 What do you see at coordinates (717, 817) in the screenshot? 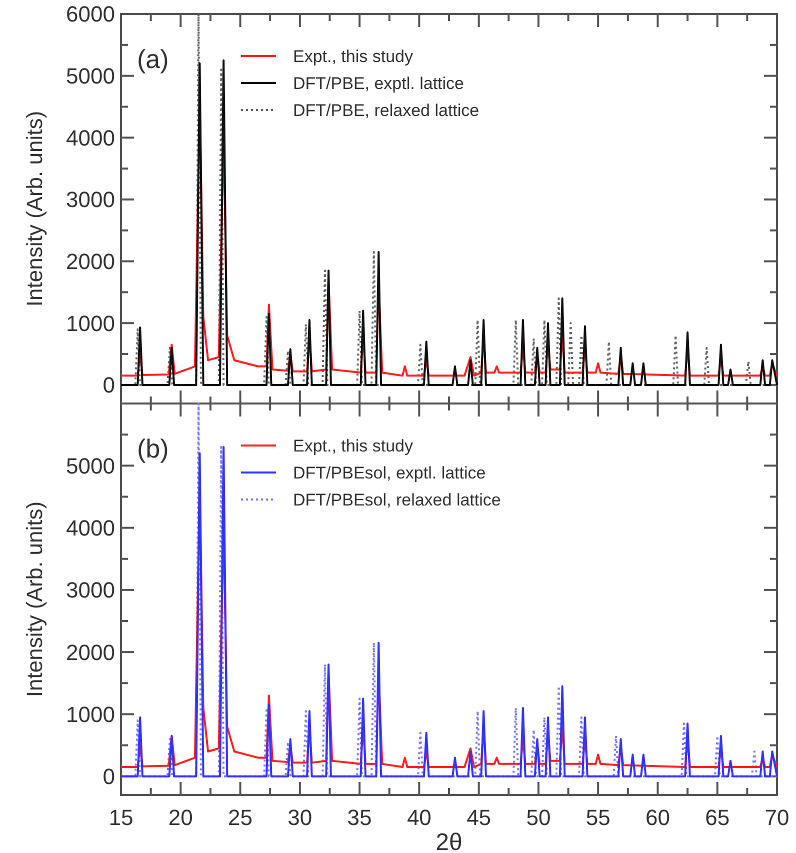
I see `x-tick-label: 65` at bounding box center [717, 817].